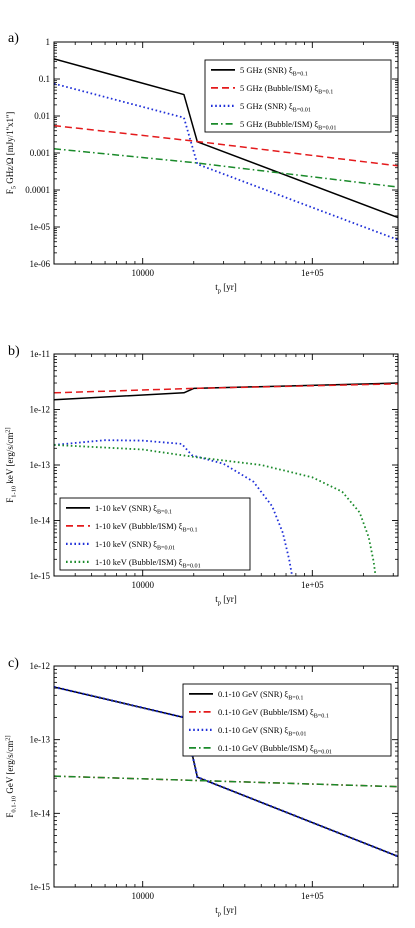 Image resolution: width=415 pixels, height=928 pixels. What do you see at coordinates (133, 509) in the screenshot?
I see `legend-entry-1: 1-10 keV (SNR) ξB=0.1` at bounding box center [133, 509].